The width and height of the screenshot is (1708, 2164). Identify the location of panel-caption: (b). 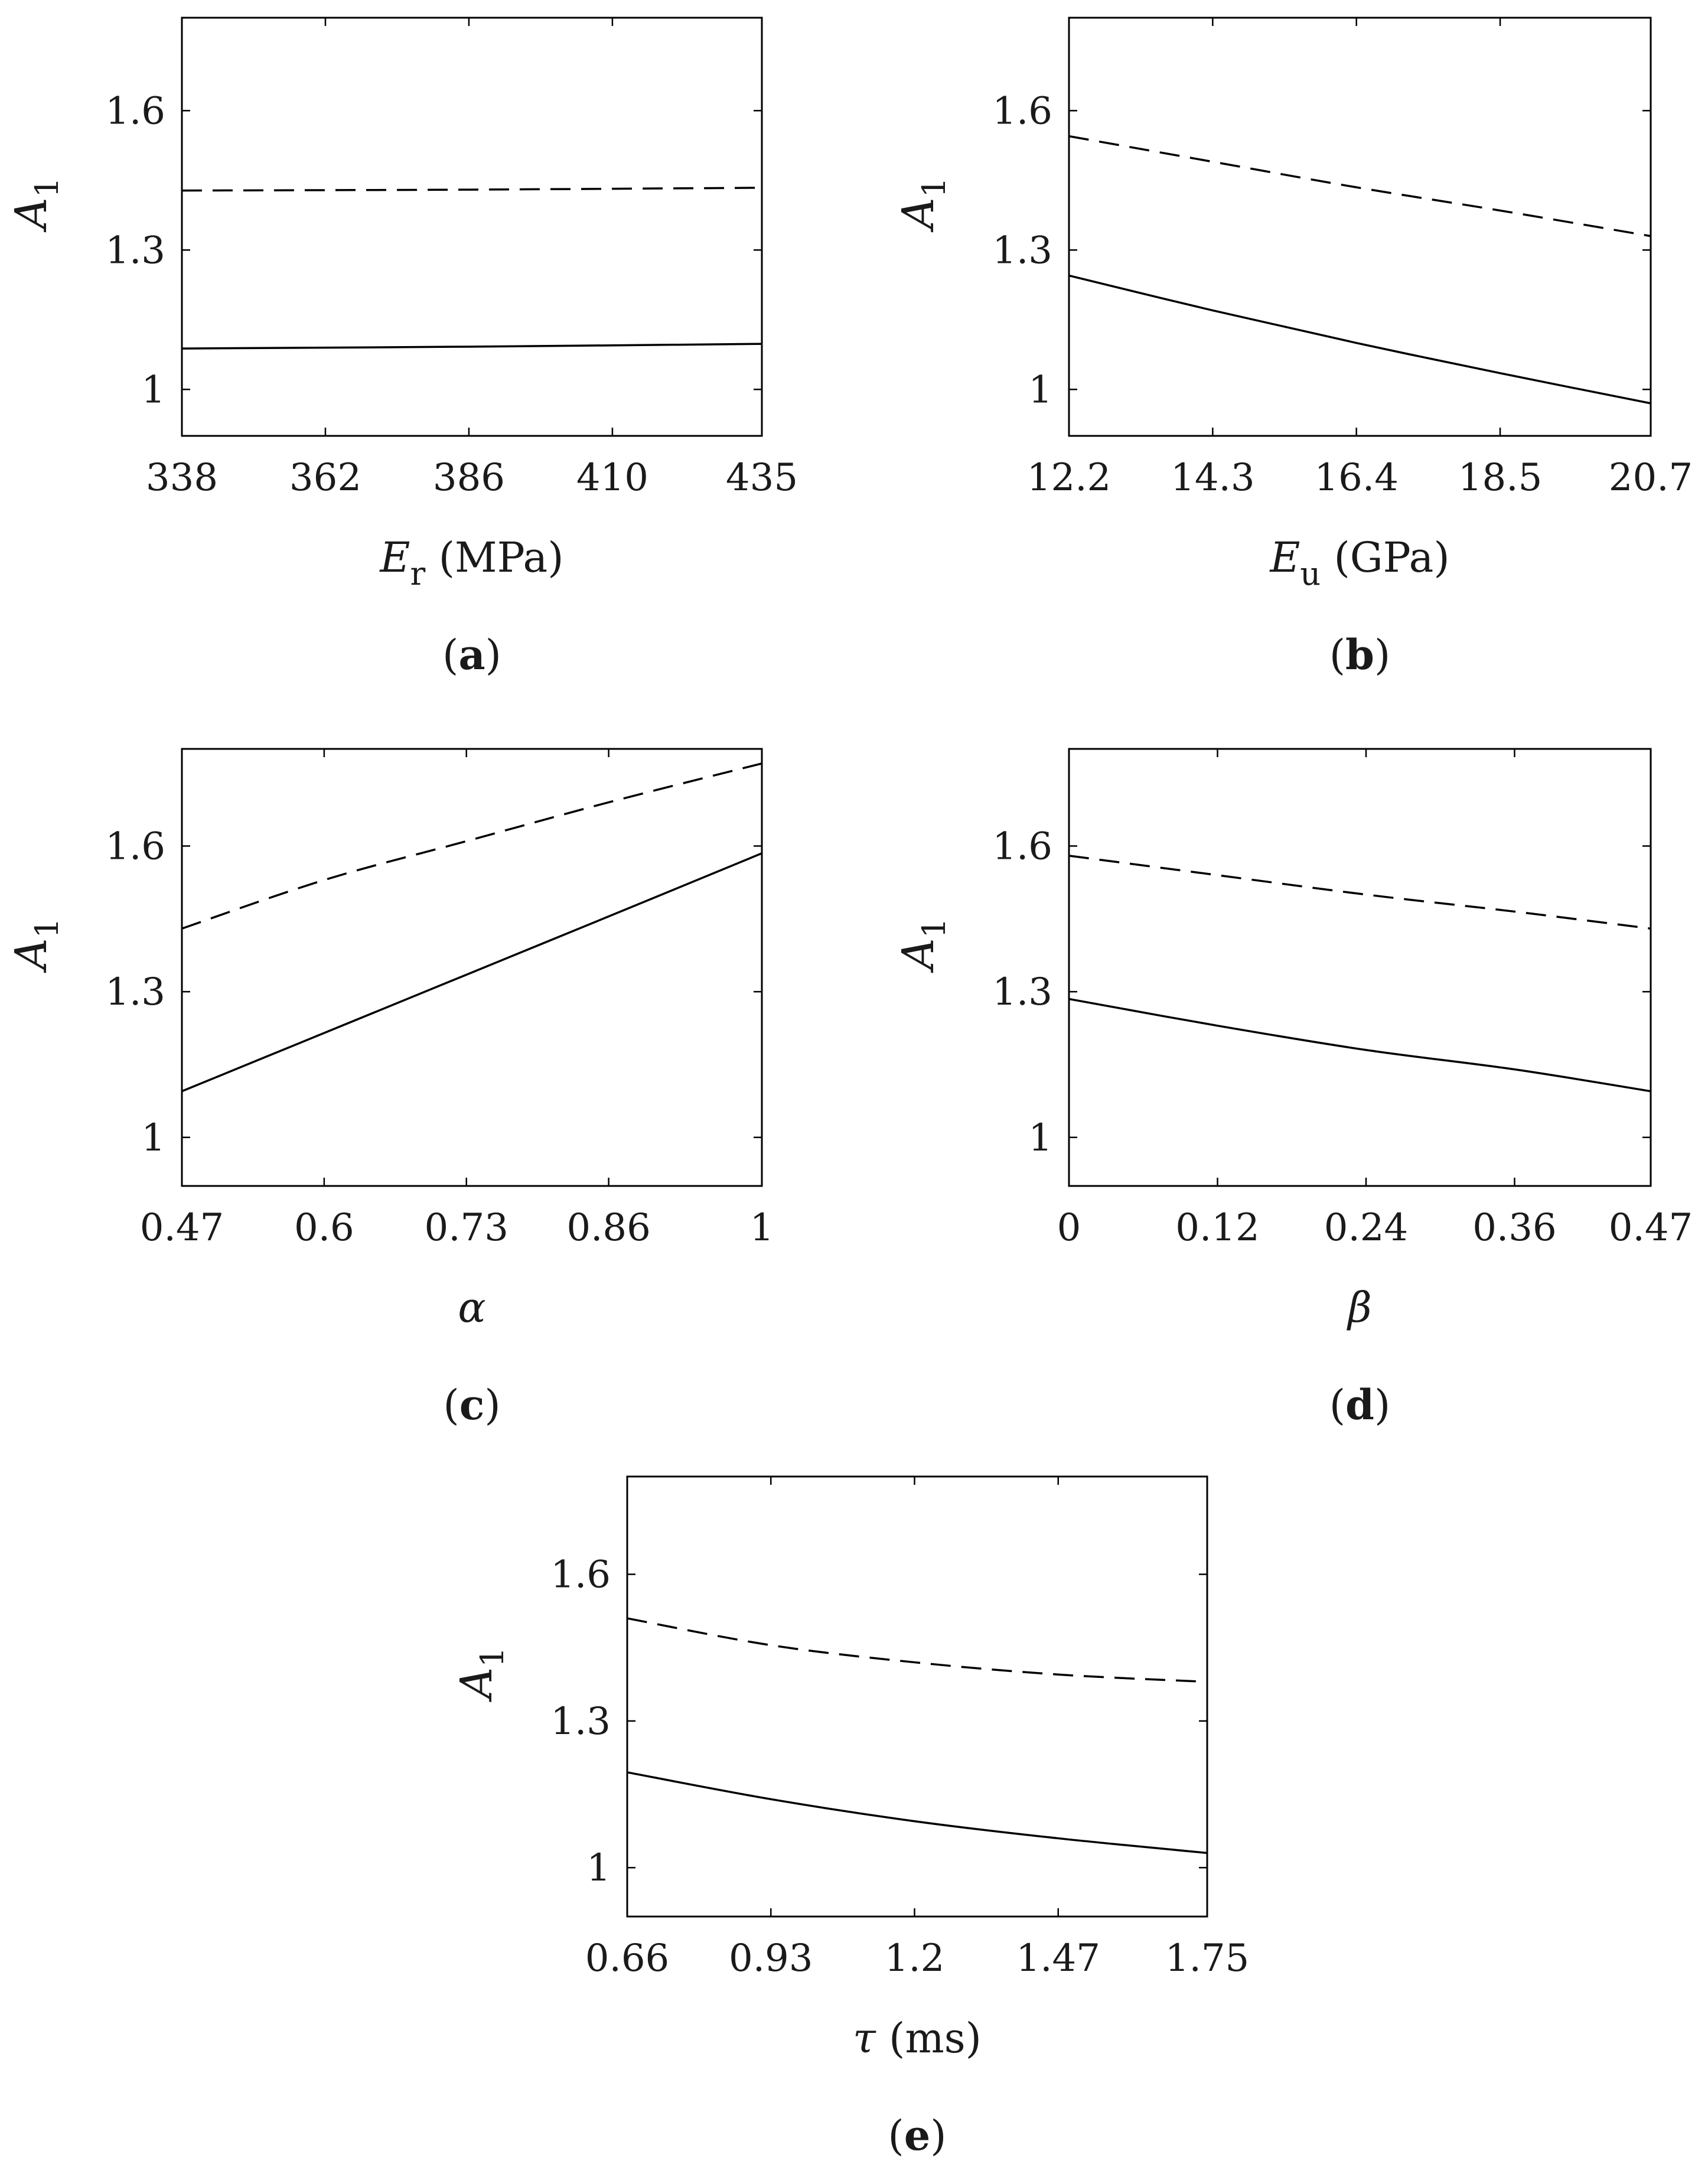
(1360, 654).